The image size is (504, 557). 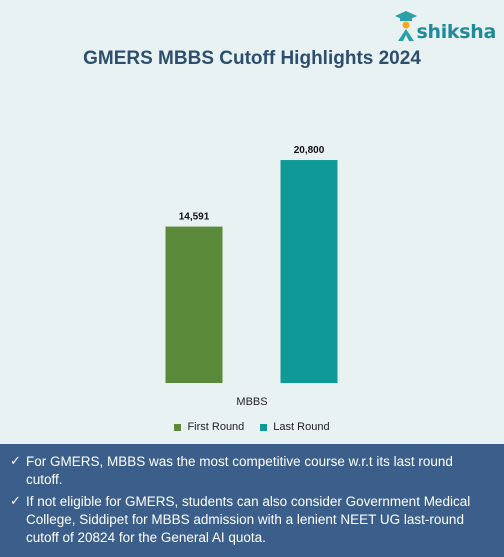 What do you see at coordinates (251, 402) in the screenshot?
I see `category-label: MBBS` at bounding box center [251, 402].